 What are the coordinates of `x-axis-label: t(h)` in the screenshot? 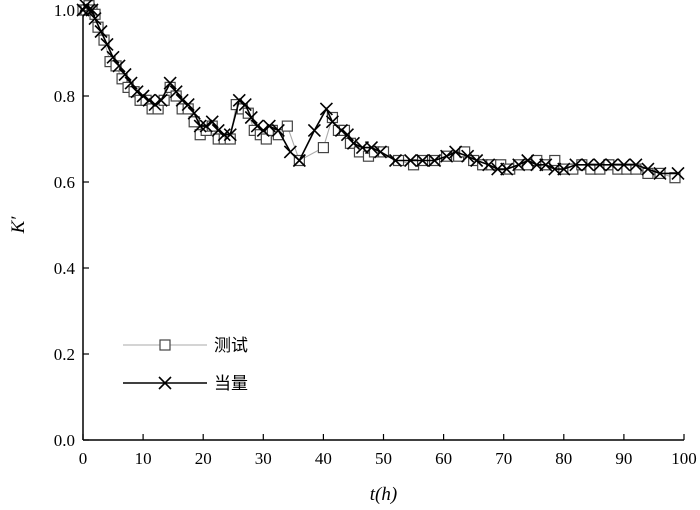 It's located at (383, 494).